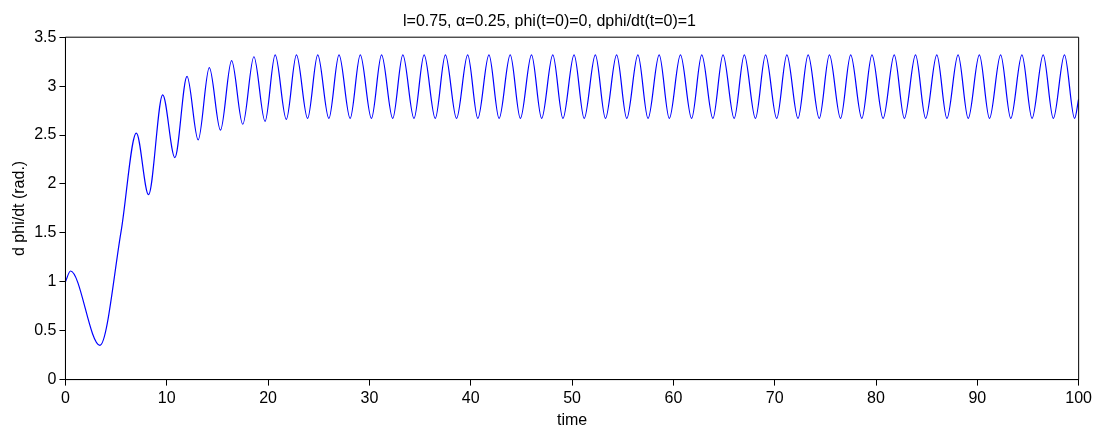 This screenshot has width=1103, height=438. Describe the element at coordinates (268, 397) in the screenshot. I see `x-tick-label: 20` at that location.